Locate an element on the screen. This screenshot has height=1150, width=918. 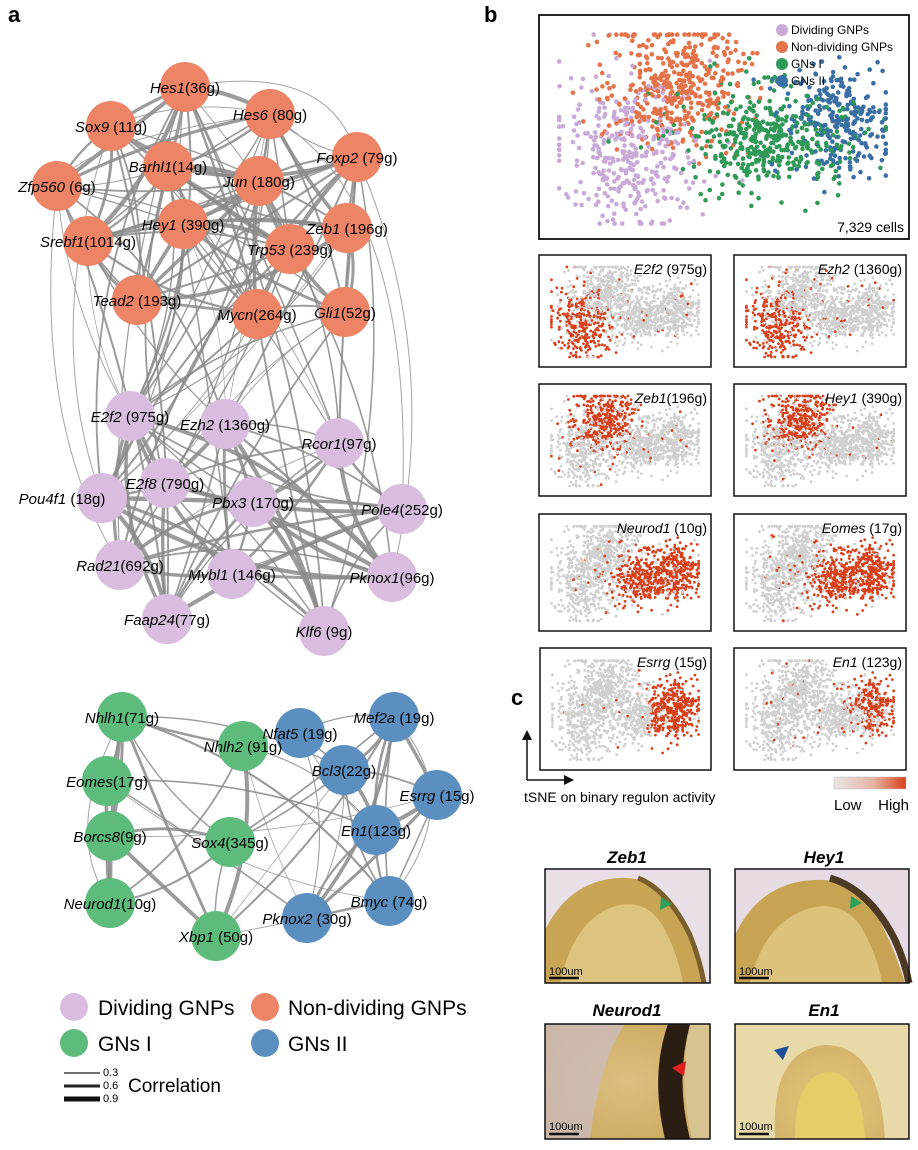
node-label-zfp560: Zfp560 (6g) is located at coordinates (56, 187).